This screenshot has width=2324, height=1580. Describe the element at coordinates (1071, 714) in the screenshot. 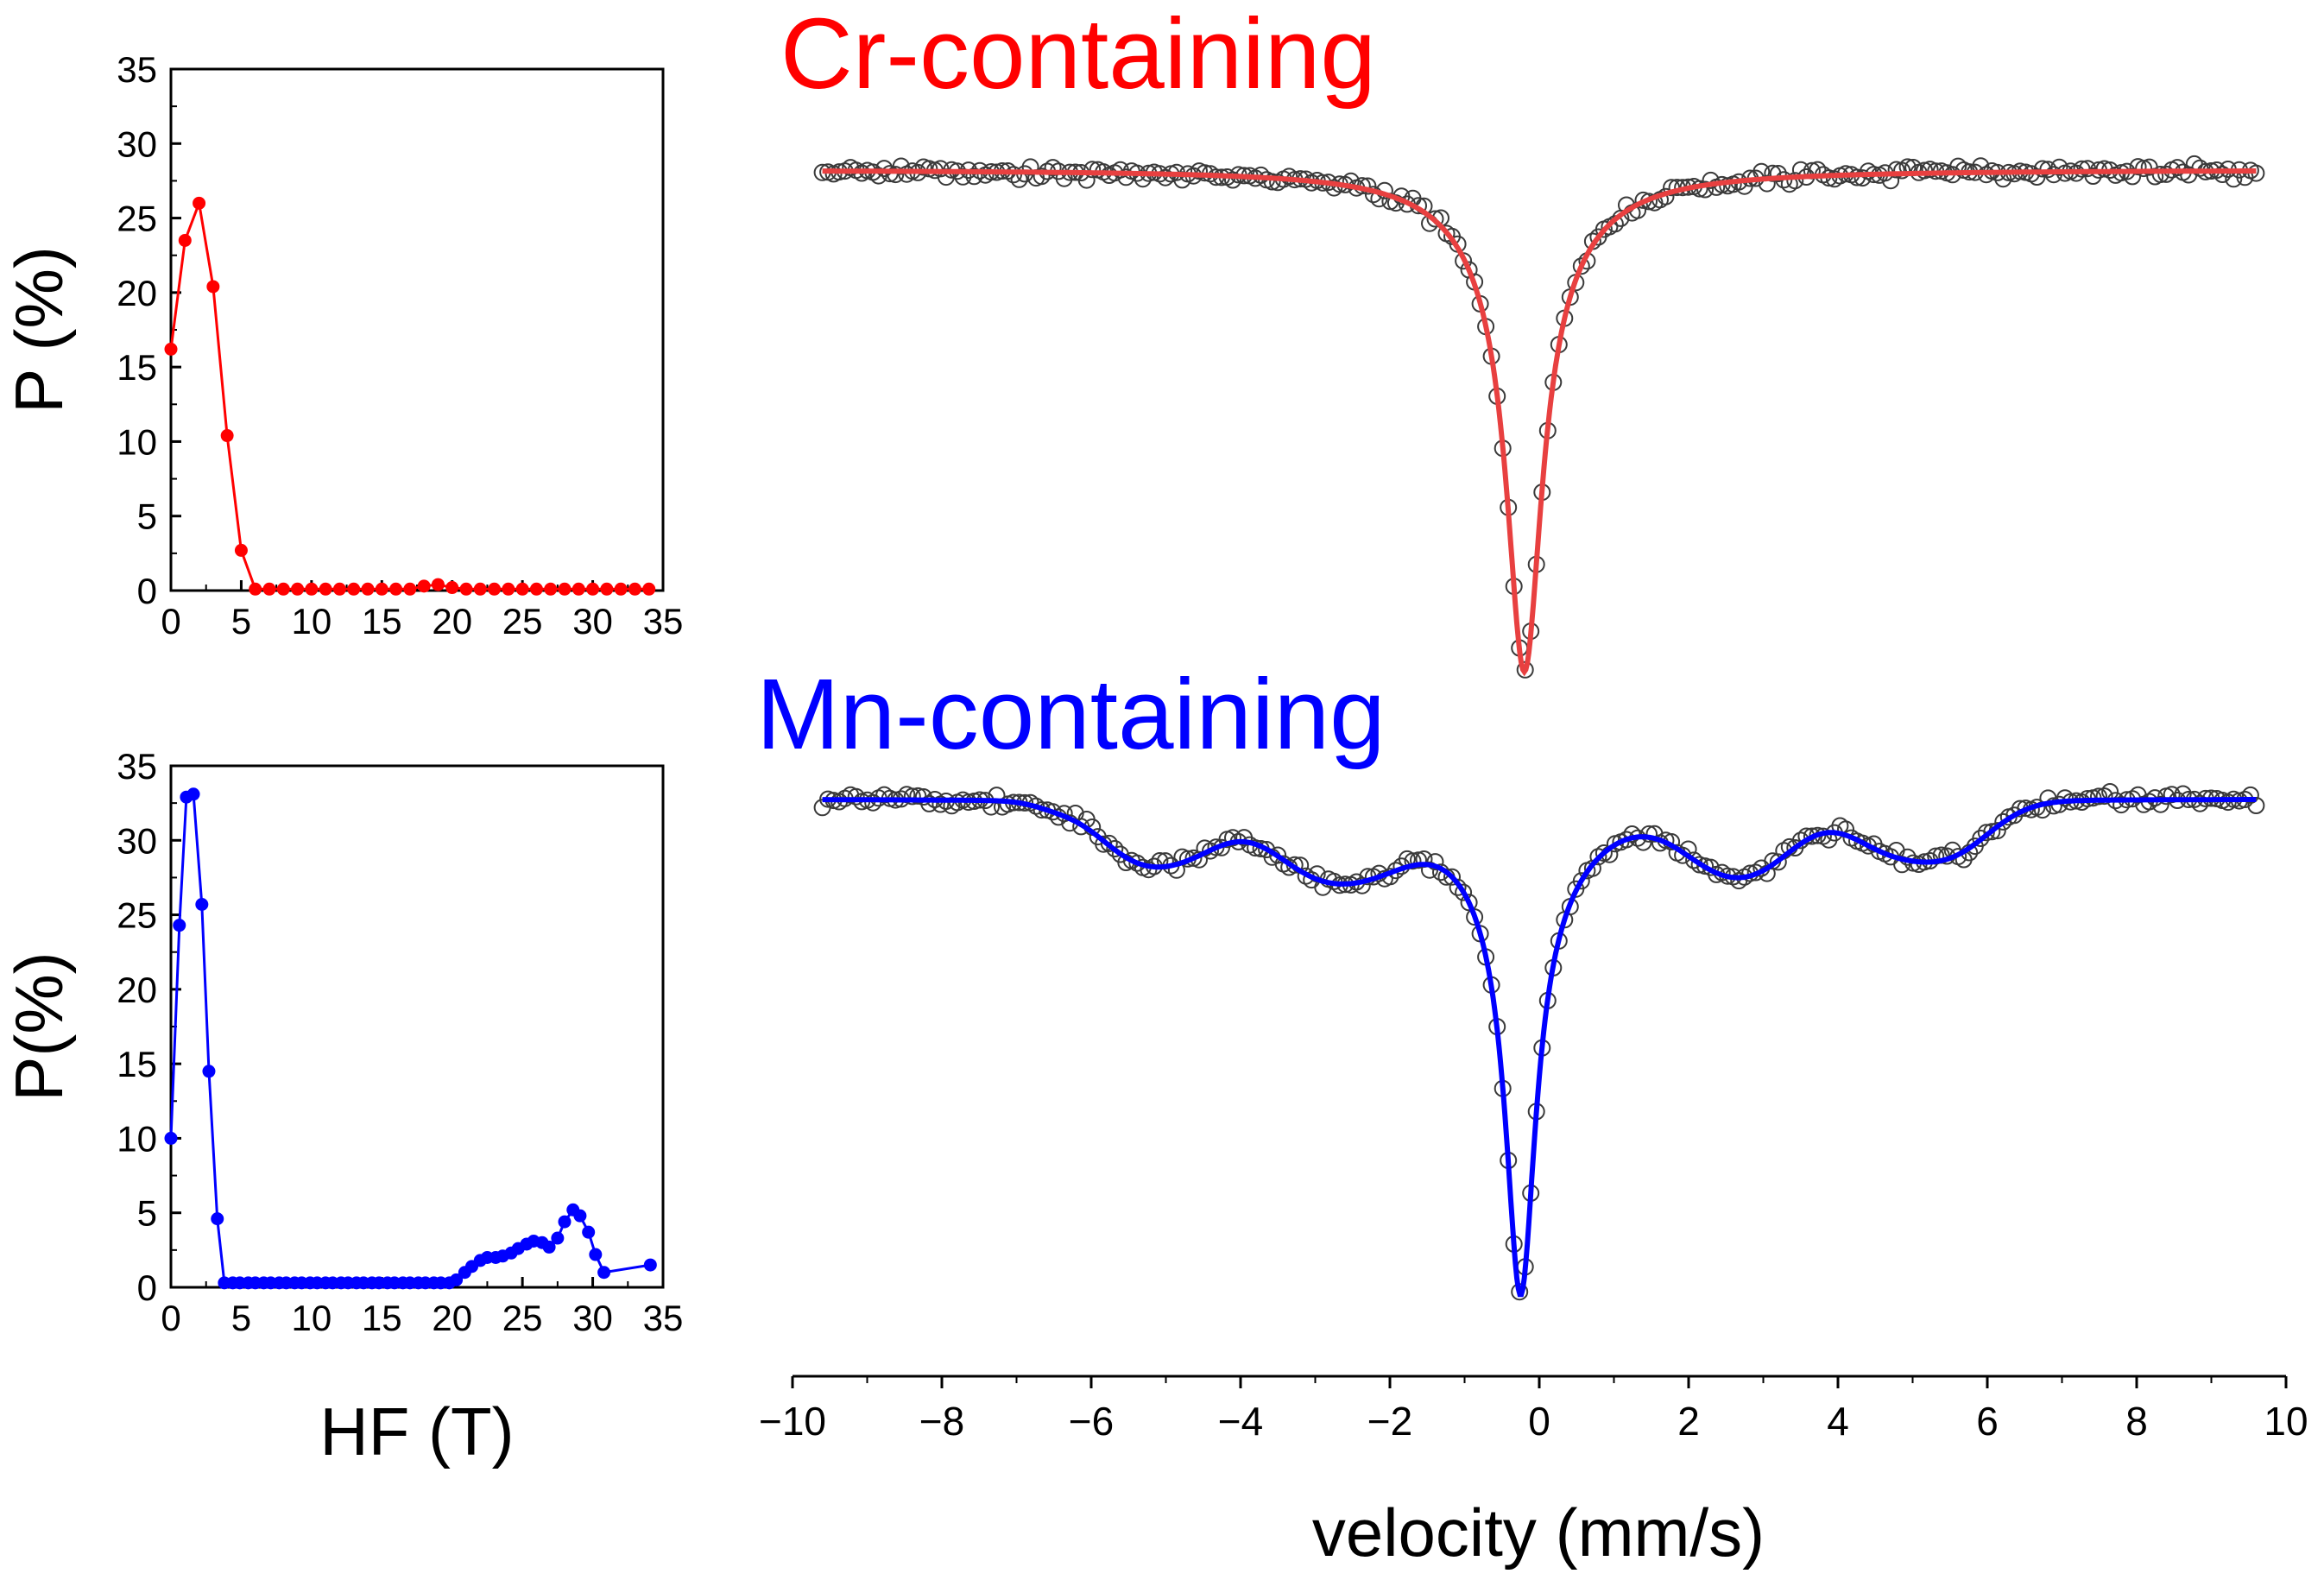

I see `mn-spectrum-title: Mn-containing` at that location.